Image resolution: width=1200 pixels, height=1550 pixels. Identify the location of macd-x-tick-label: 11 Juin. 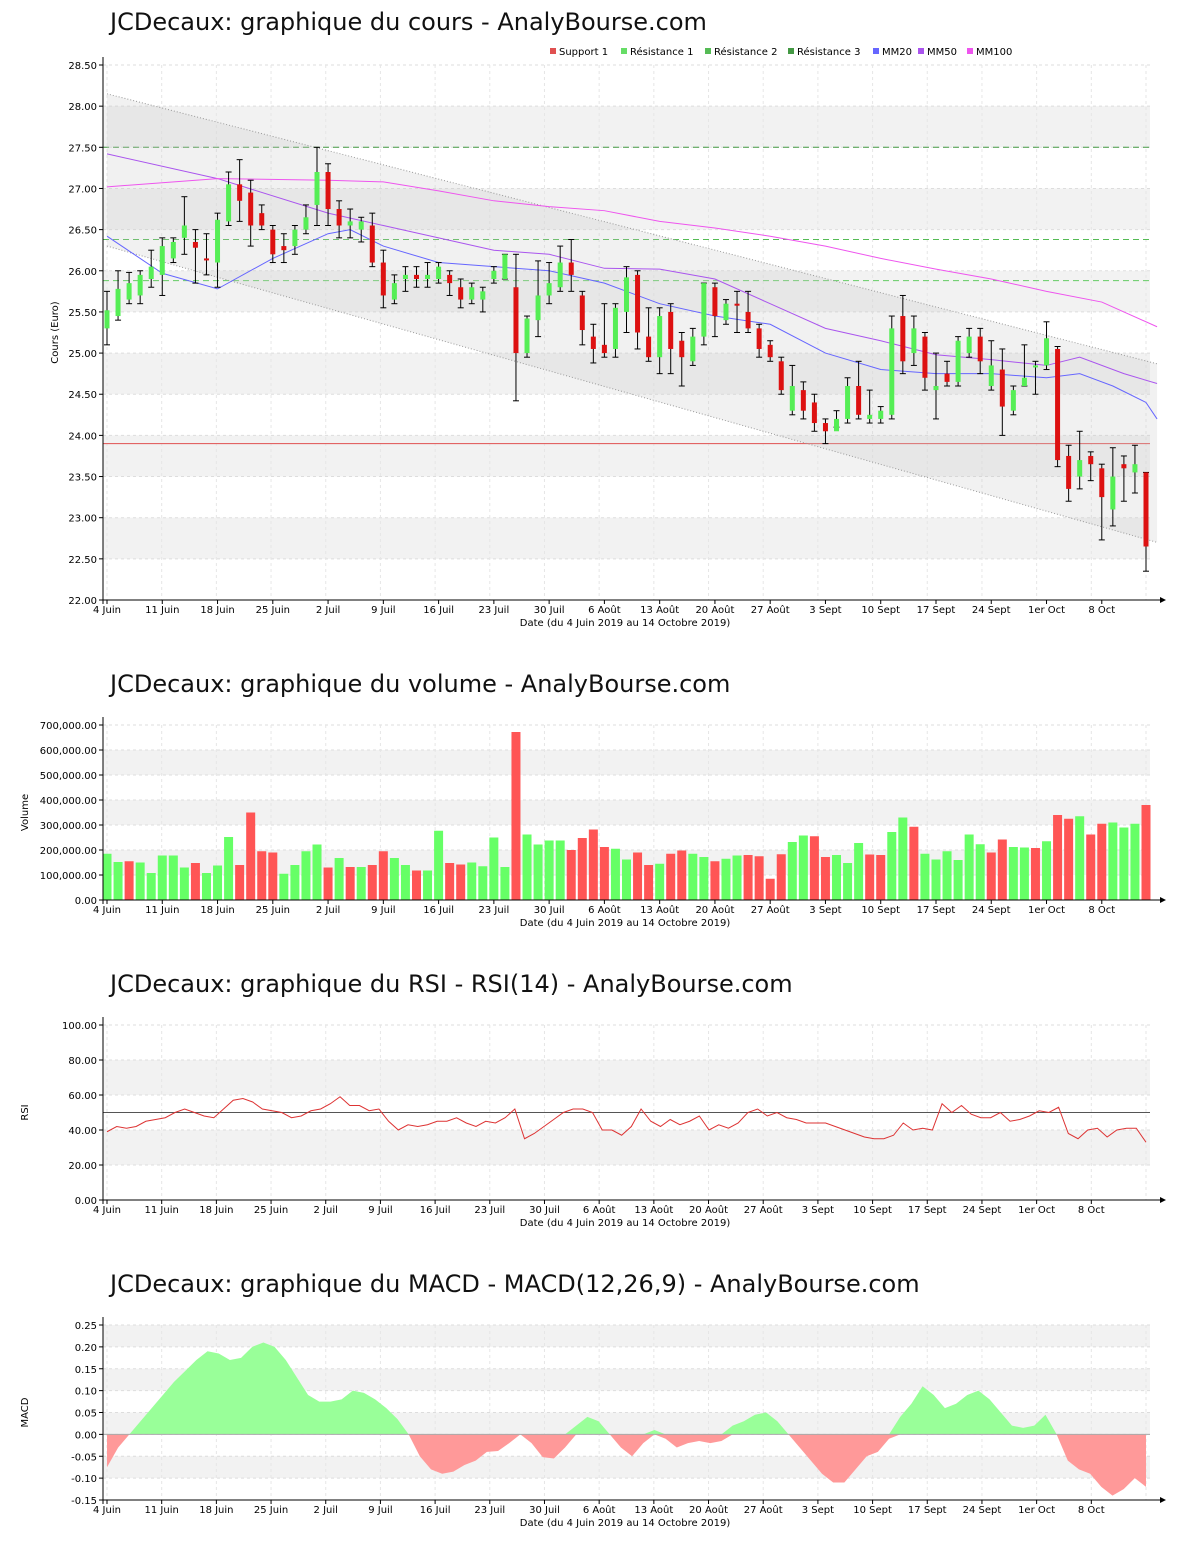
(162, 1510).